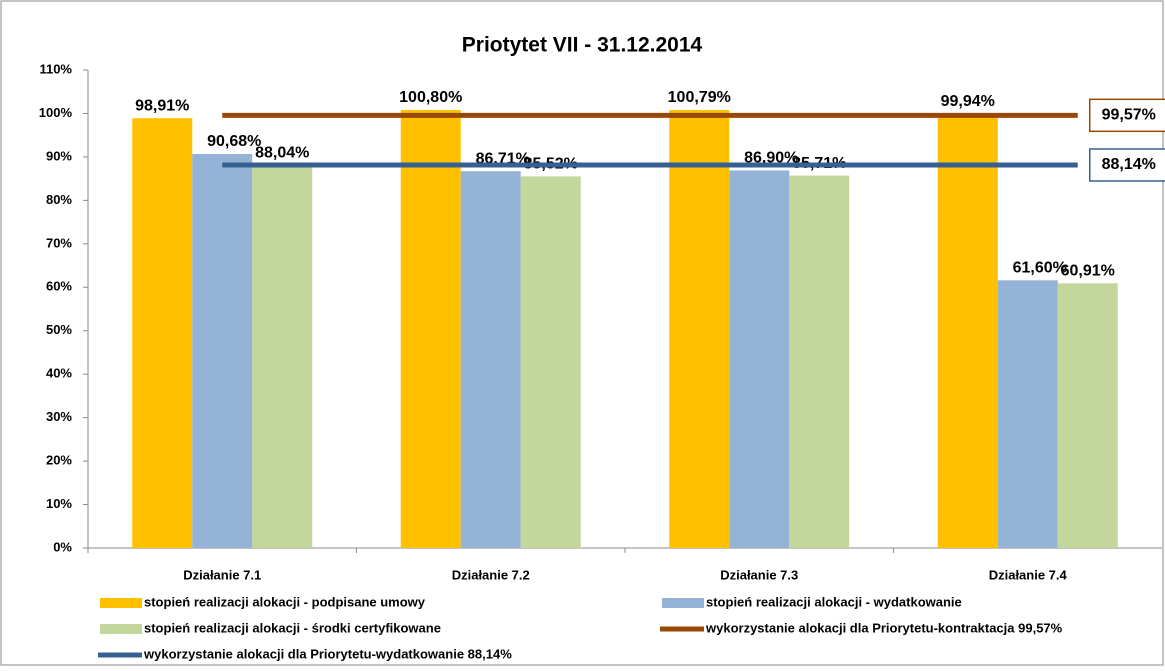 The height and width of the screenshot is (671, 1165). Describe the element at coordinates (162, 105) in the screenshot. I see `data-label: 98,91%` at that location.